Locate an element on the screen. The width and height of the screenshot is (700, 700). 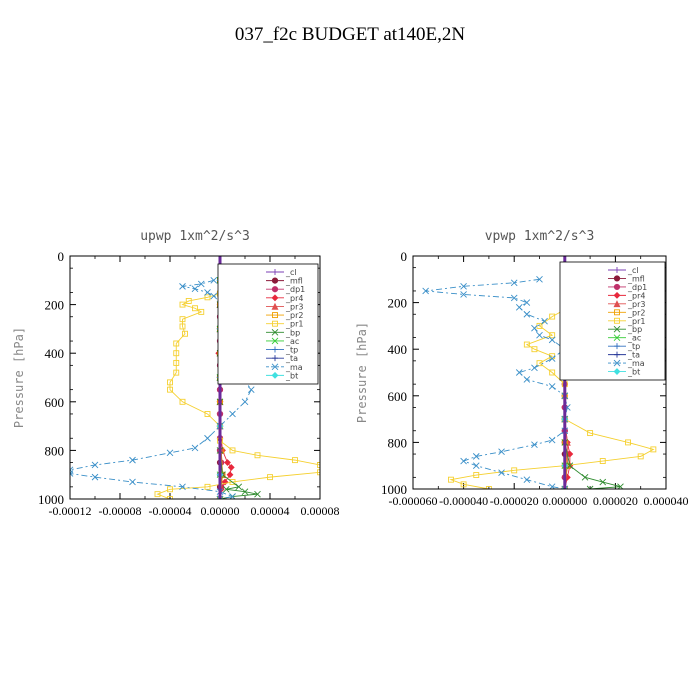
figure-title: 037_f2c BUDGET at140E,2N is located at coordinates (350, 34).